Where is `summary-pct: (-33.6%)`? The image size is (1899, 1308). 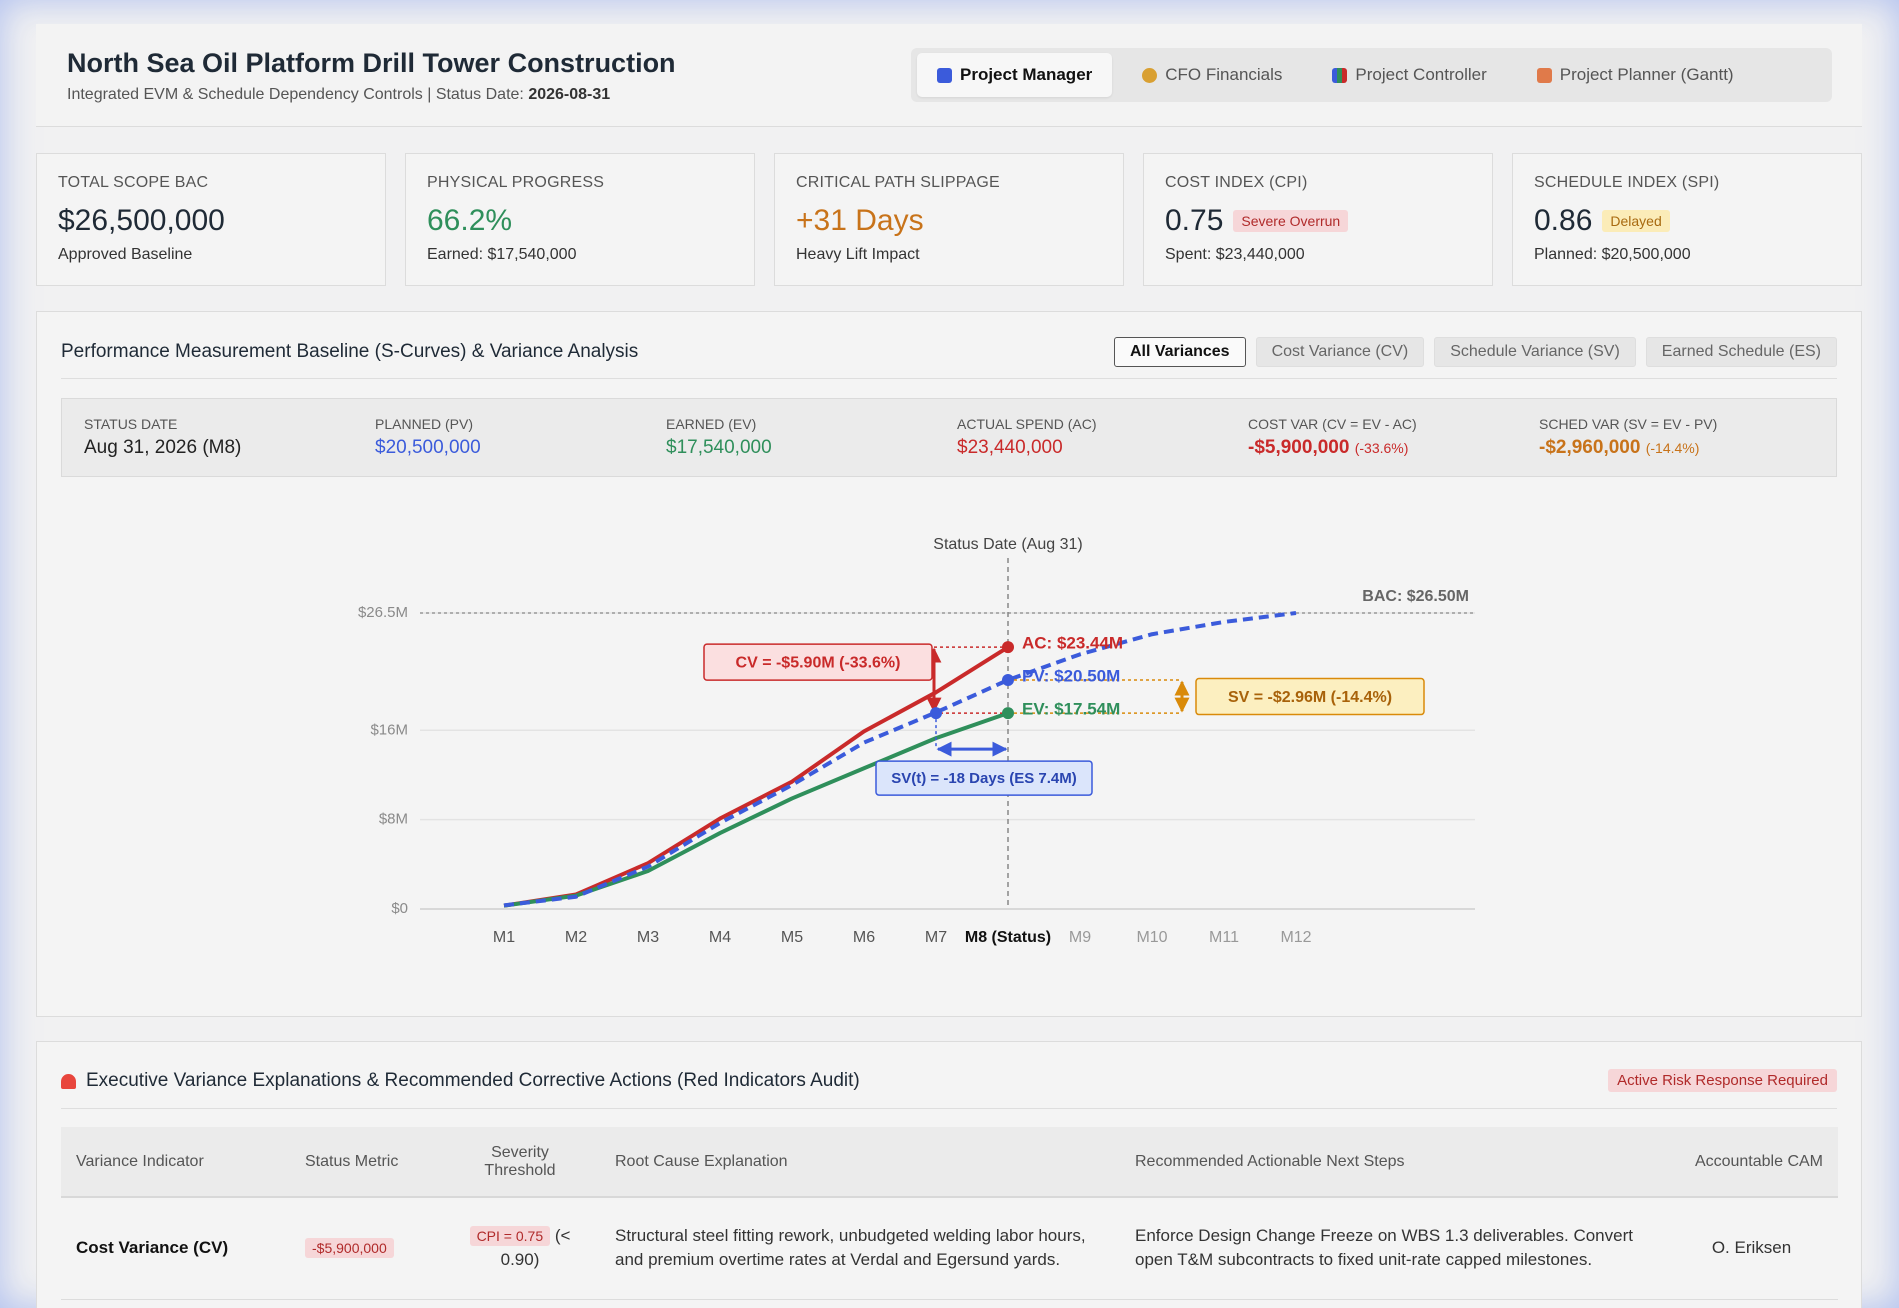
summary-pct: (-33.6%) is located at coordinates (1381, 448).